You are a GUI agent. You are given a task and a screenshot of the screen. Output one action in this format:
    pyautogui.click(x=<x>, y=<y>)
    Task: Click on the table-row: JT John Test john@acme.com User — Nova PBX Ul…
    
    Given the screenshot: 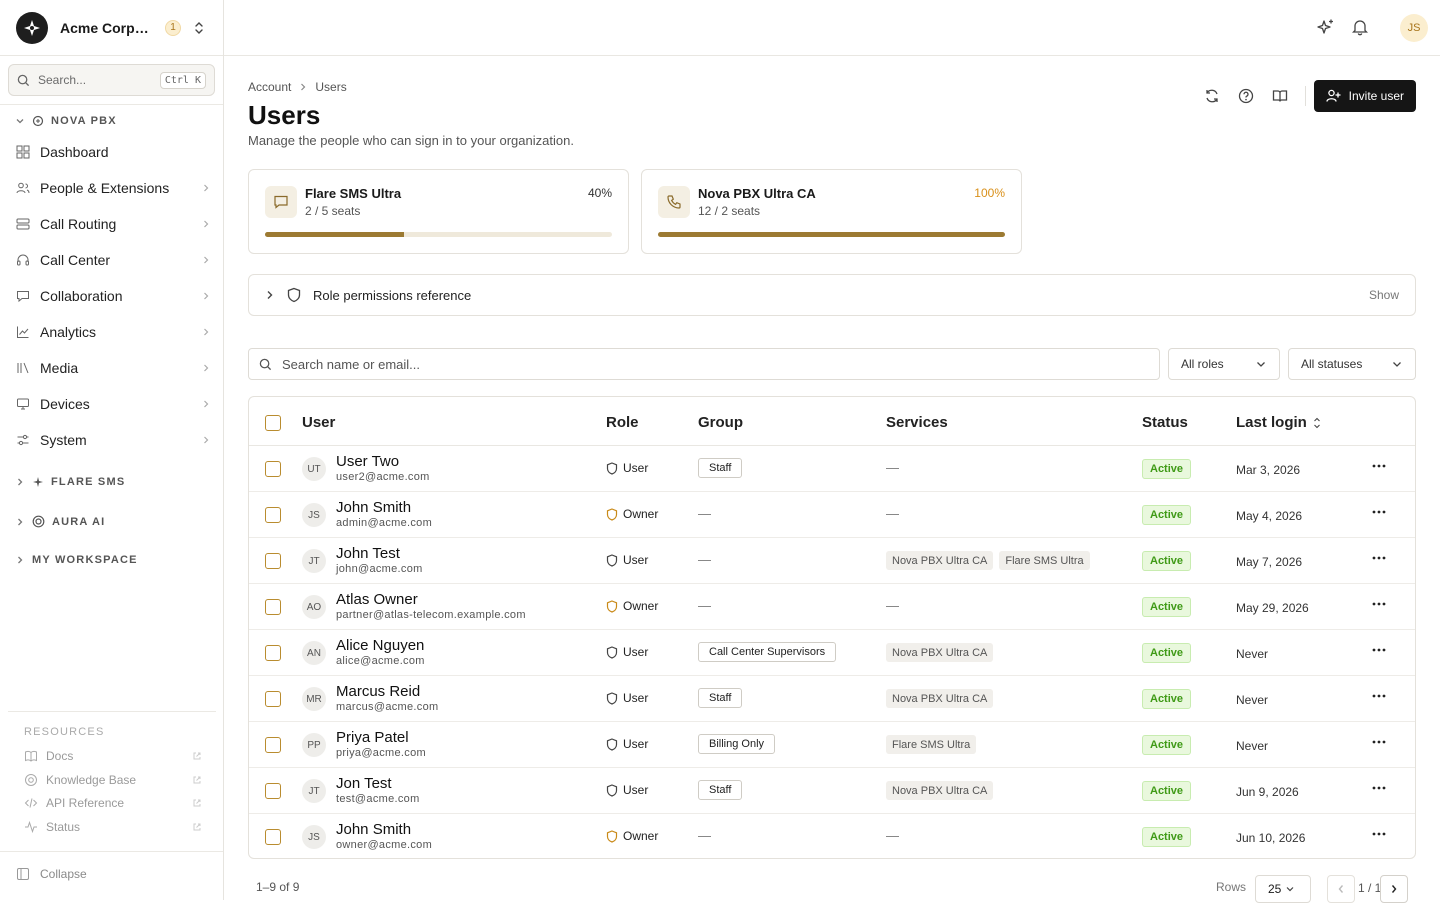 What is the action you would take?
    pyautogui.click(x=832, y=561)
    